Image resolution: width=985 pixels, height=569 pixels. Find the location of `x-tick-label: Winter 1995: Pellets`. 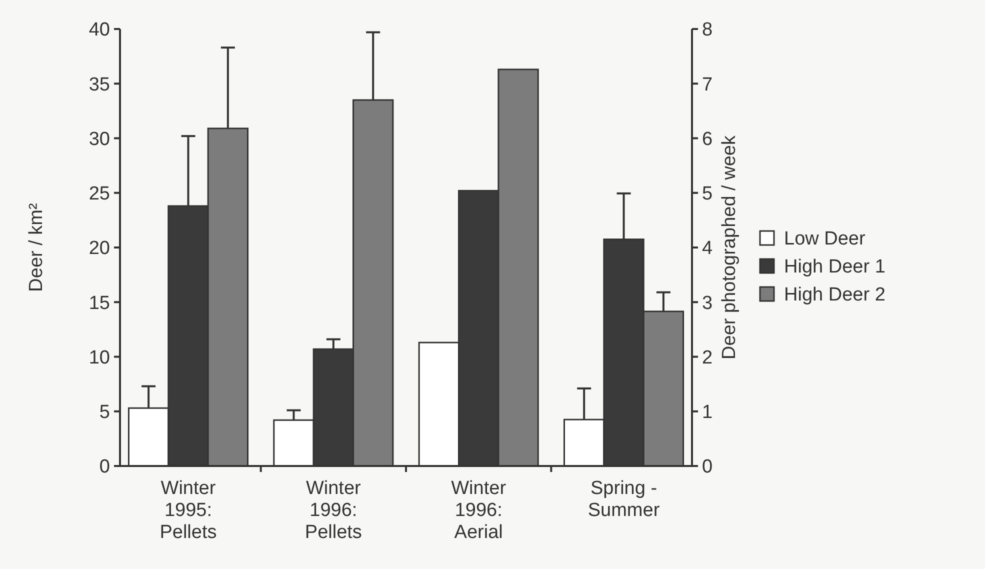

x-tick-label: Winter 1995: Pellets is located at coordinates (188, 510).